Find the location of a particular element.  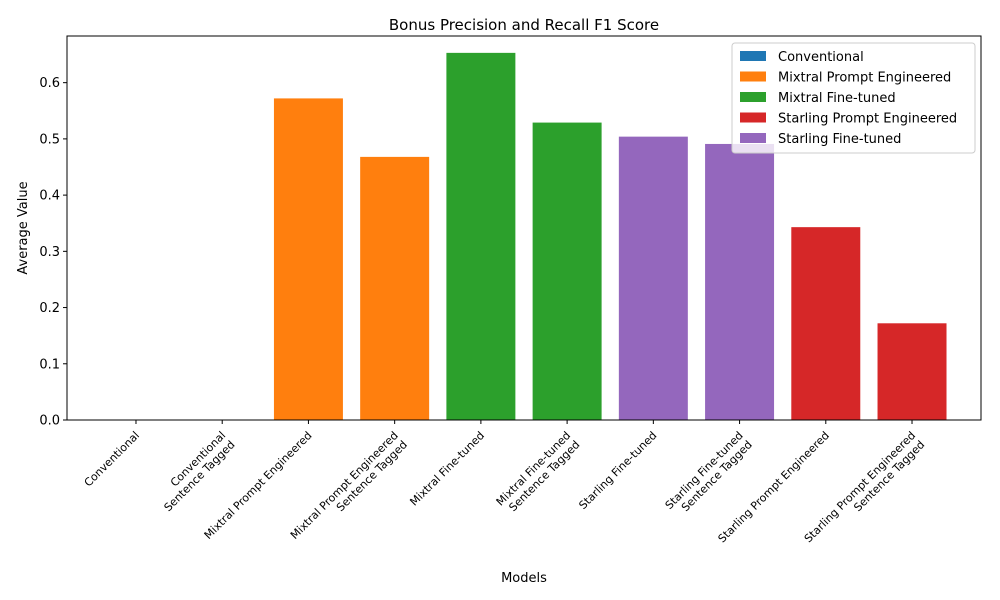

x-tick-label: Starling Fine-tunedSentence Tagged is located at coordinates (709, 475).